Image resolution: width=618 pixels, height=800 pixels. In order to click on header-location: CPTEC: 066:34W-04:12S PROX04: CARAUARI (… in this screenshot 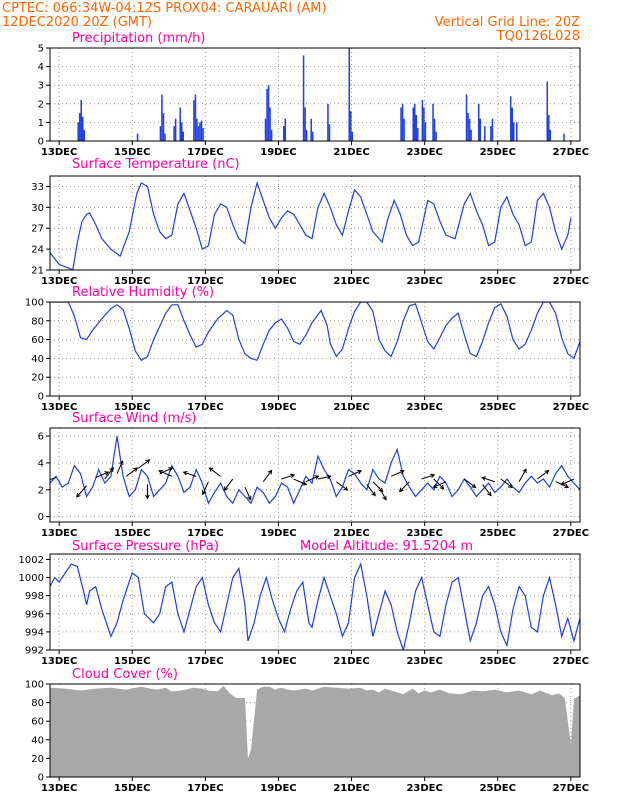, I will do `click(164, 8)`.